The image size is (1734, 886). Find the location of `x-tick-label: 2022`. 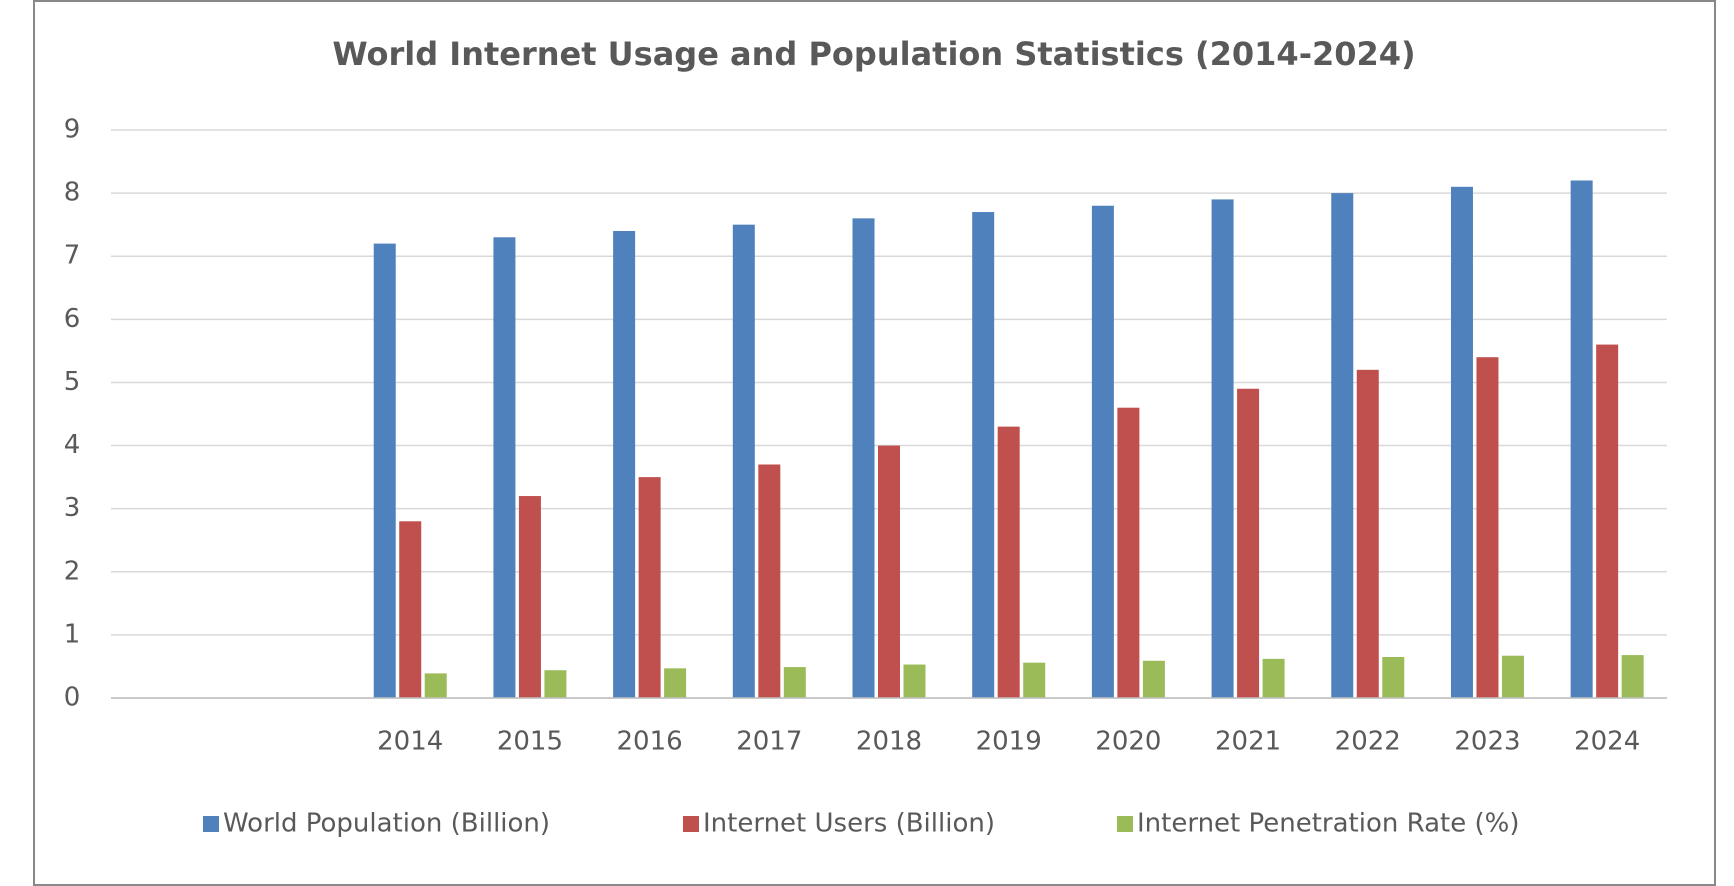

x-tick-label: 2022 is located at coordinates (1368, 742).